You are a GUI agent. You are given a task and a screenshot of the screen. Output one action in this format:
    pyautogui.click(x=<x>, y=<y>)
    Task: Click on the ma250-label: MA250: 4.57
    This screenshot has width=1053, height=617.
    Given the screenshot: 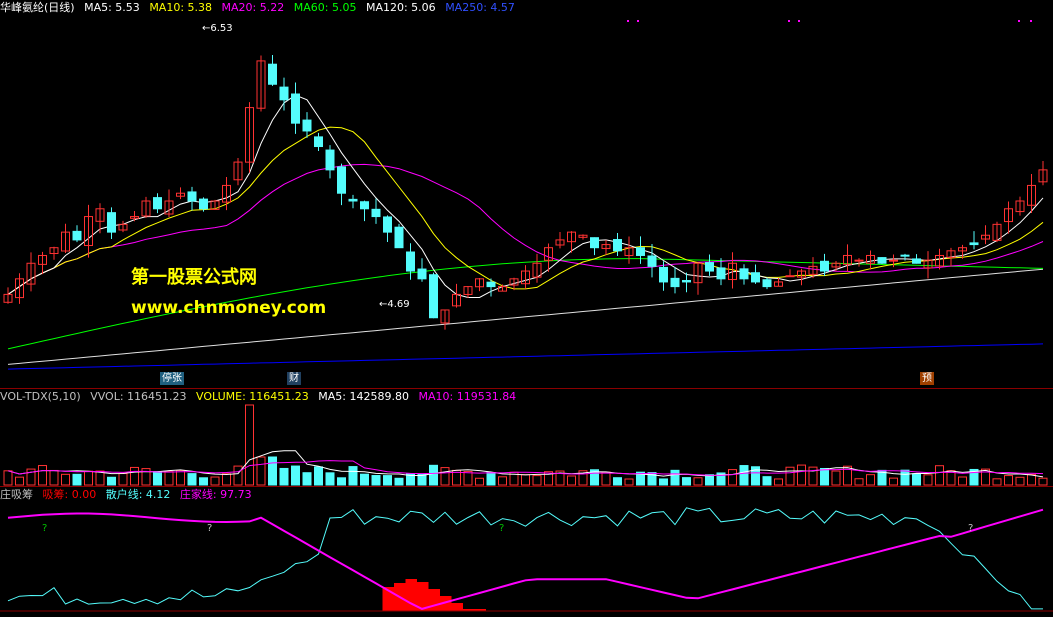 What is the action you would take?
    pyautogui.click(x=480, y=7)
    